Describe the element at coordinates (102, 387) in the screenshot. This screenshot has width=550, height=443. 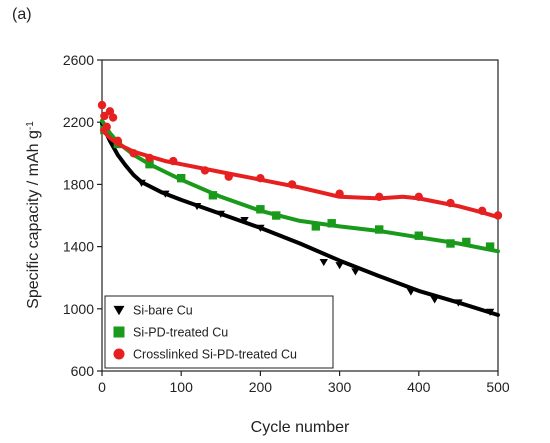
I see `x-tick-label: 0` at that location.